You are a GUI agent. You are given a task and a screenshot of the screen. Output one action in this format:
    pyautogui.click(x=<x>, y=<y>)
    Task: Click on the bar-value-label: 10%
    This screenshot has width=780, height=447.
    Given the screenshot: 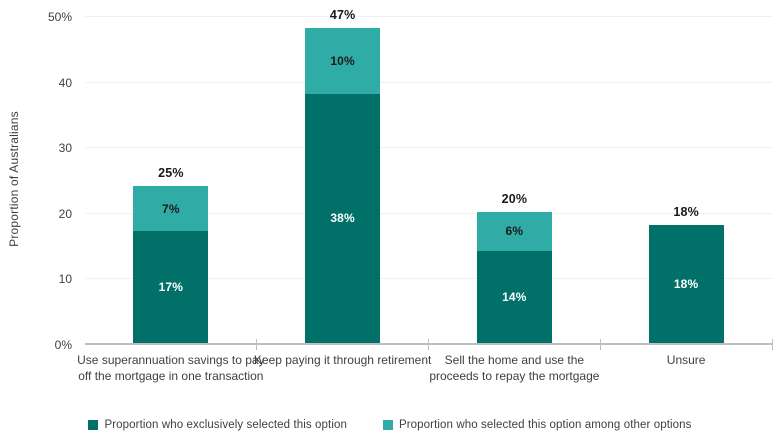 What is the action you would take?
    pyautogui.click(x=342, y=60)
    